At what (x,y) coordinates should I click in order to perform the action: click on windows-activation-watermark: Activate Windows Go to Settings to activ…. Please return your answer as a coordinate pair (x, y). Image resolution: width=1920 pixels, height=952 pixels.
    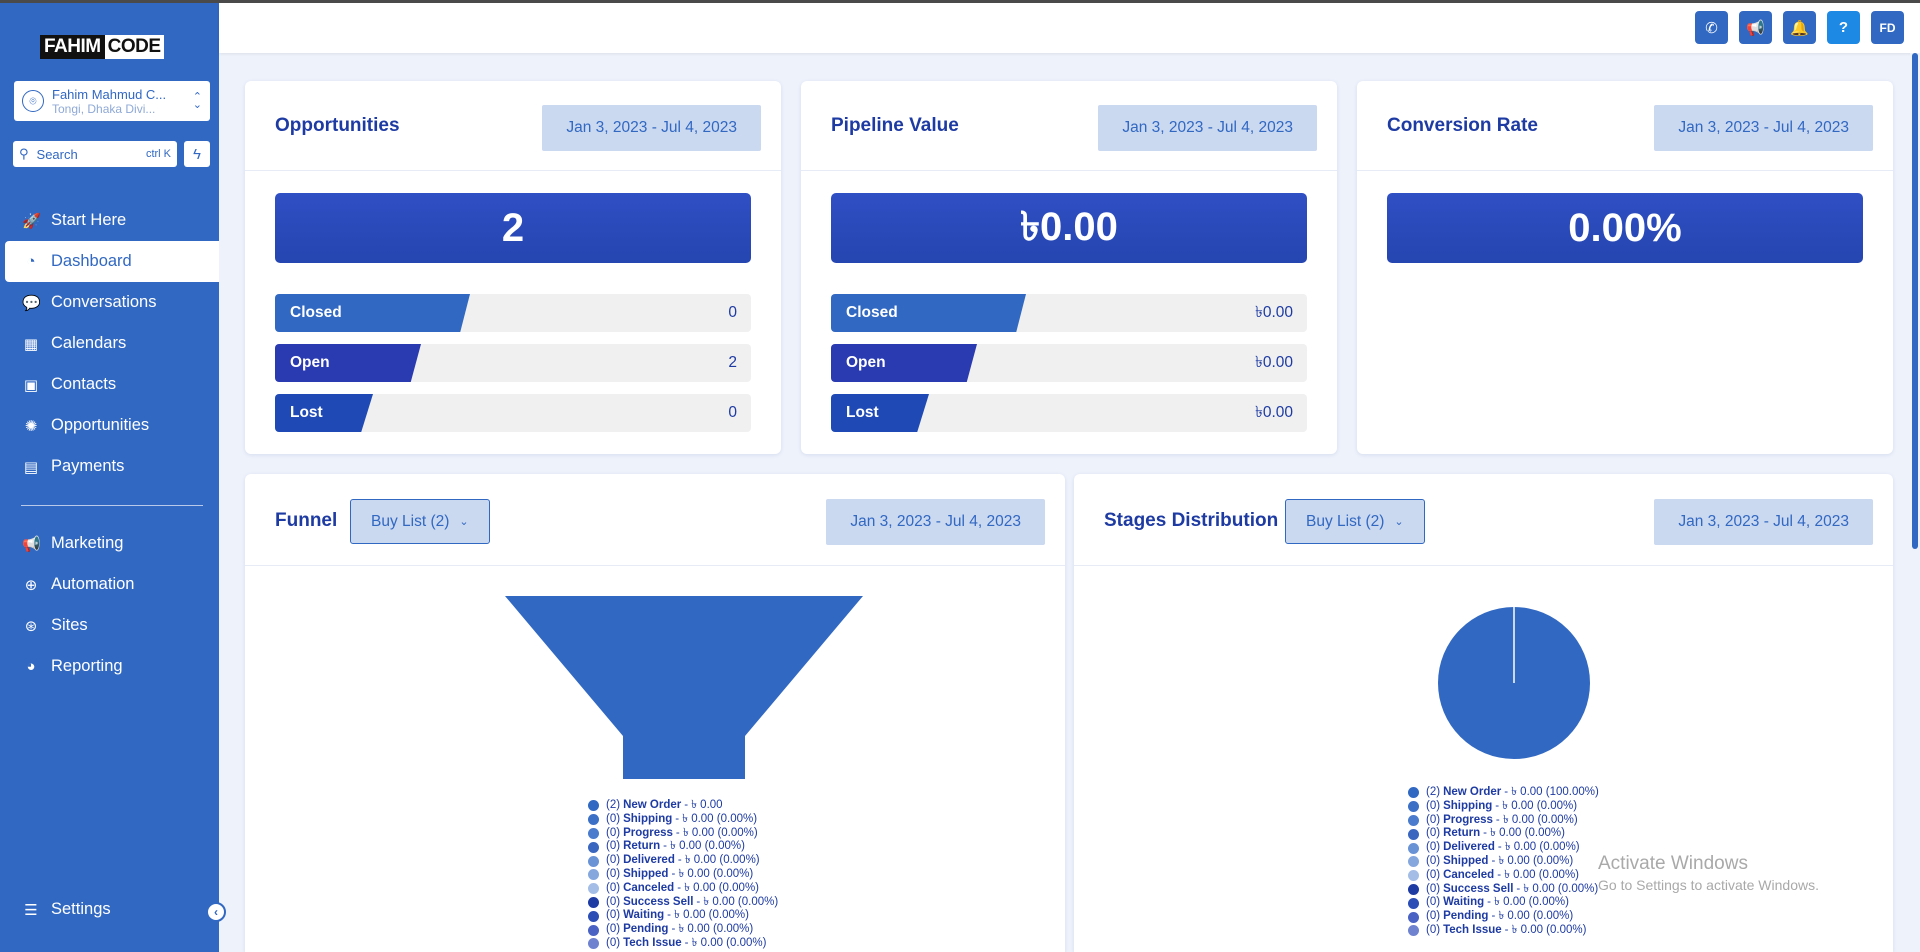
    Looking at the image, I should click on (1708, 873).